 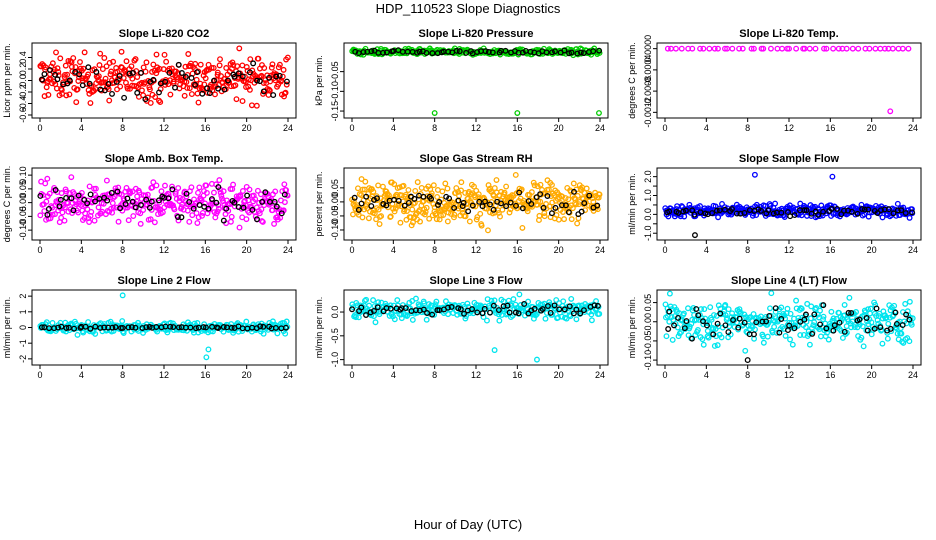 What do you see at coordinates (830, 128) in the screenshot?
I see `x-tick-label: 16` at bounding box center [830, 128].